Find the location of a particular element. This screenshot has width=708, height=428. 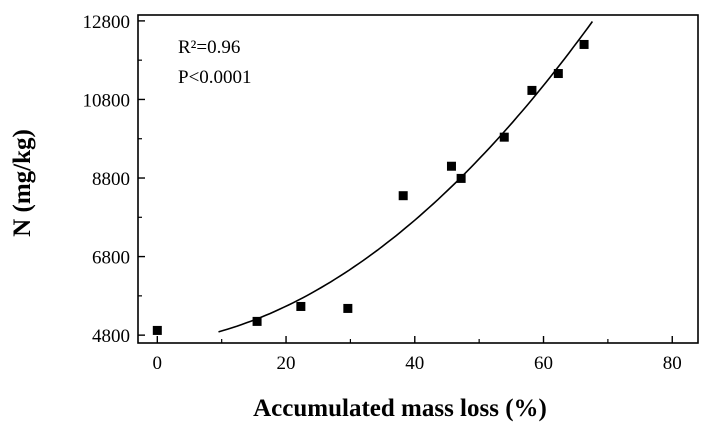

y-tick-label: 6800 is located at coordinates (111, 258).